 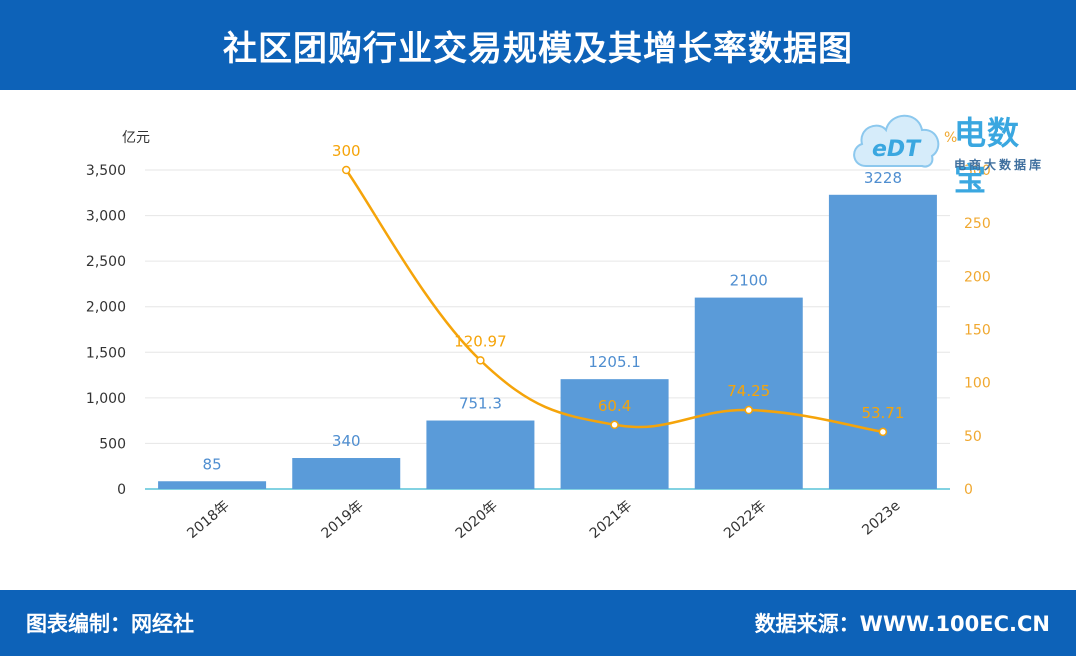 What do you see at coordinates (614, 362) in the screenshot?
I see `bar-value-label: 1205.1` at bounding box center [614, 362].